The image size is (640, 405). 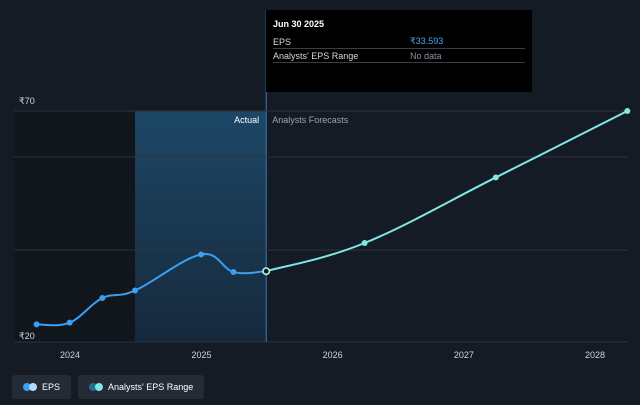 I want to click on legend-range-label: Analysts' EPS Range, so click(x=151, y=387).